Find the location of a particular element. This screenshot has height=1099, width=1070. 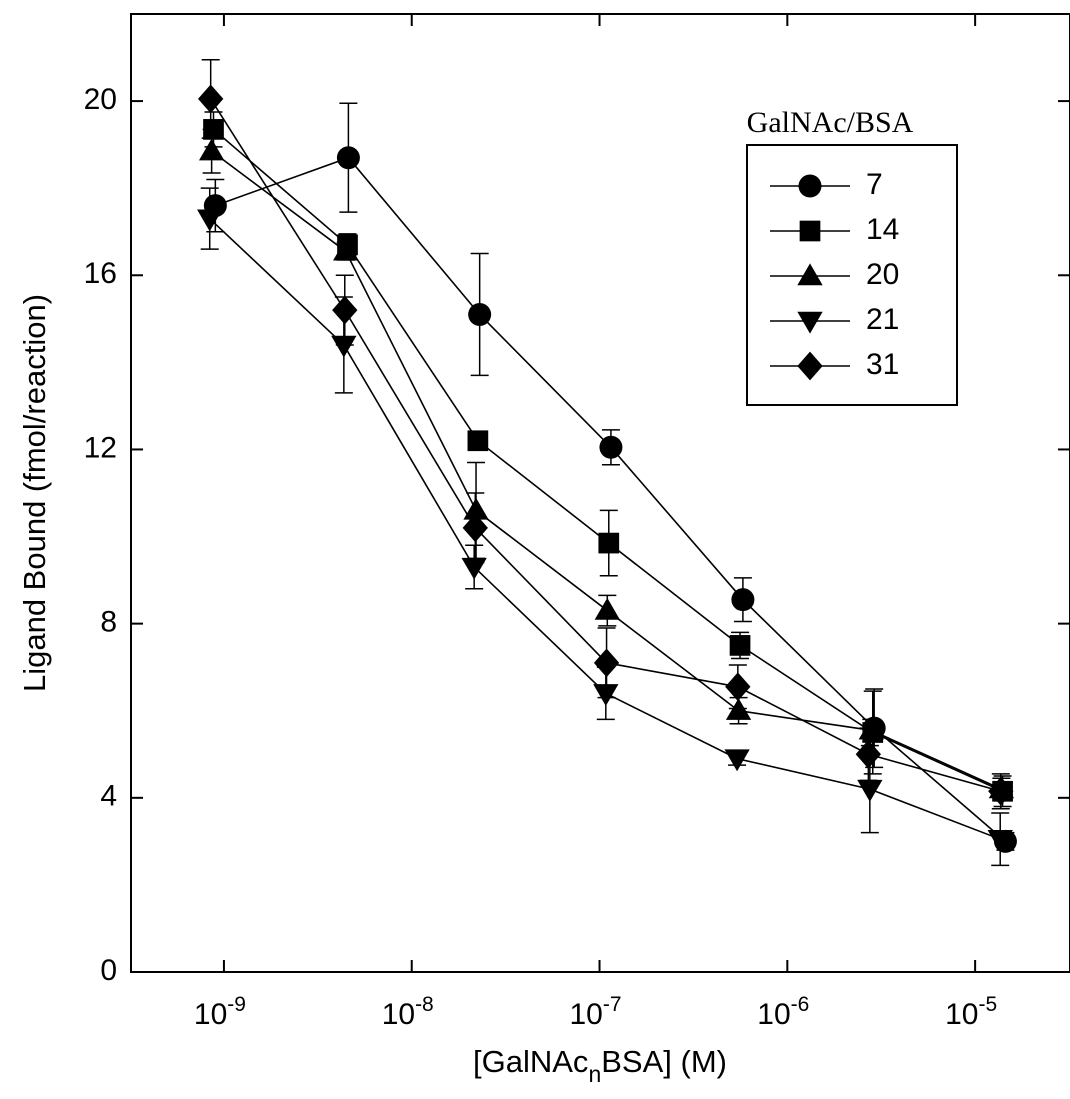

x-tick-label: 10⁻⁵ is located at coordinates (971, 1012).